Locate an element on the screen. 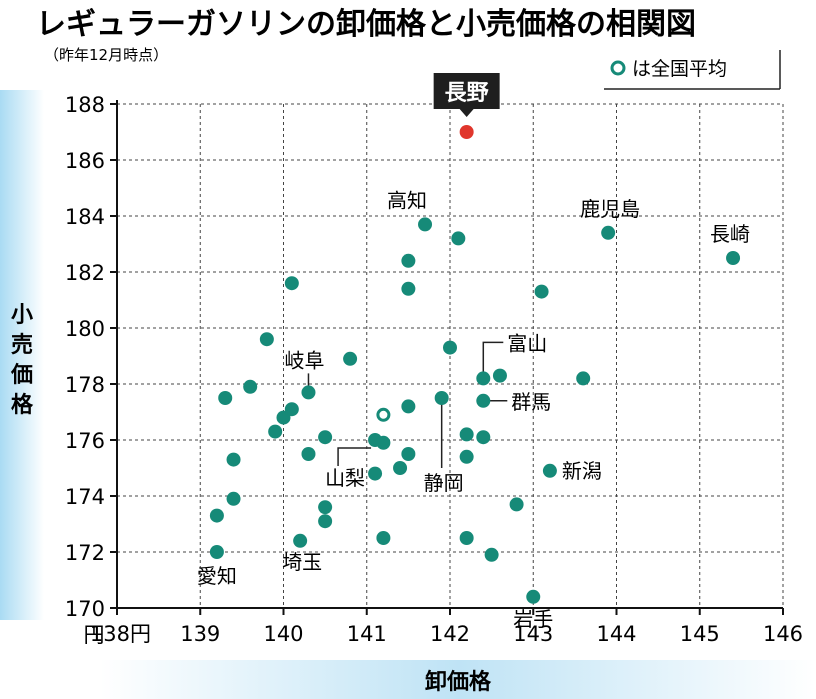  y-tick-label: 186 is located at coordinates (85, 161).